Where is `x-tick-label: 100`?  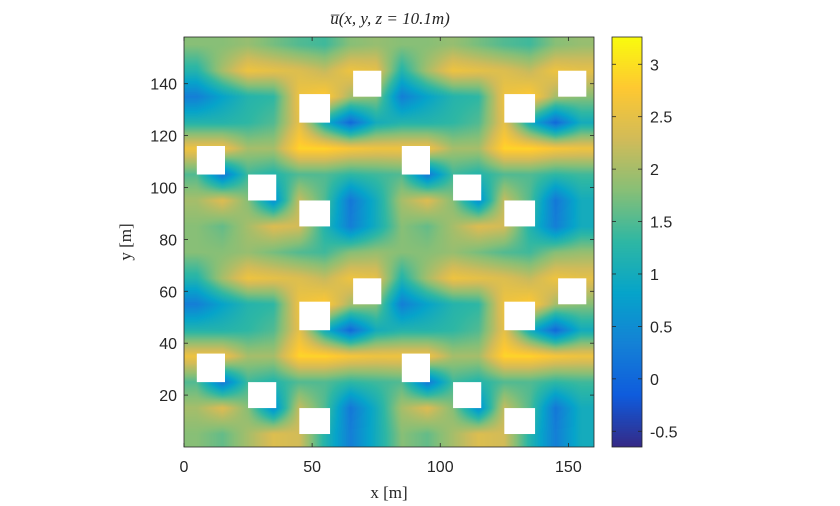
x-tick-label: 100 is located at coordinates (440, 467).